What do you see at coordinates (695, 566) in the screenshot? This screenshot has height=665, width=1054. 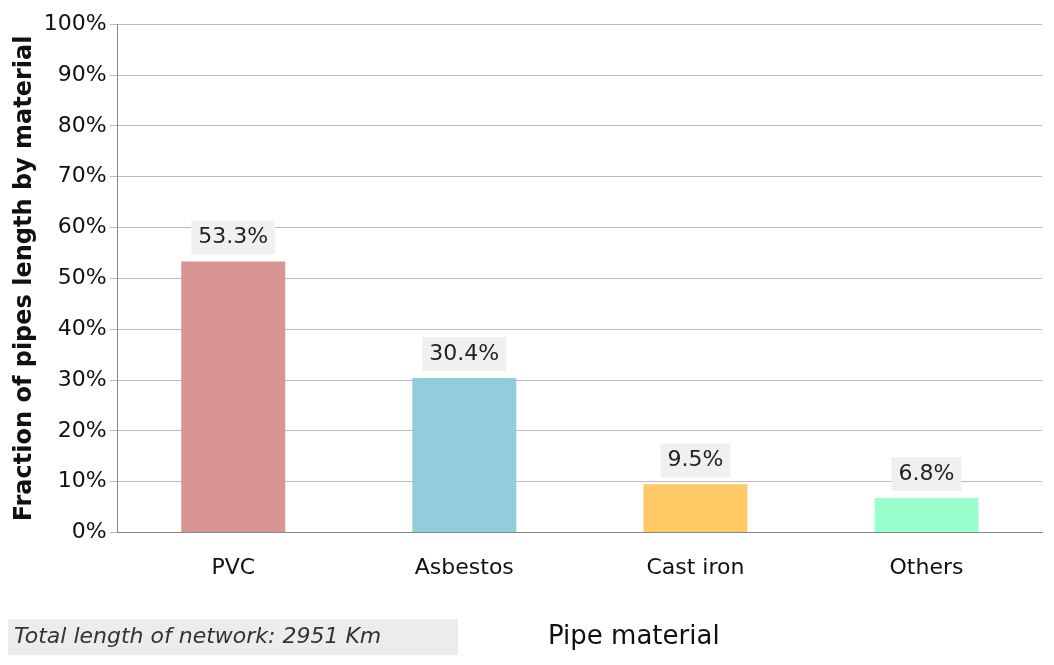 I see `x-tick-label: Cast iron` at bounding box center [695, 566].